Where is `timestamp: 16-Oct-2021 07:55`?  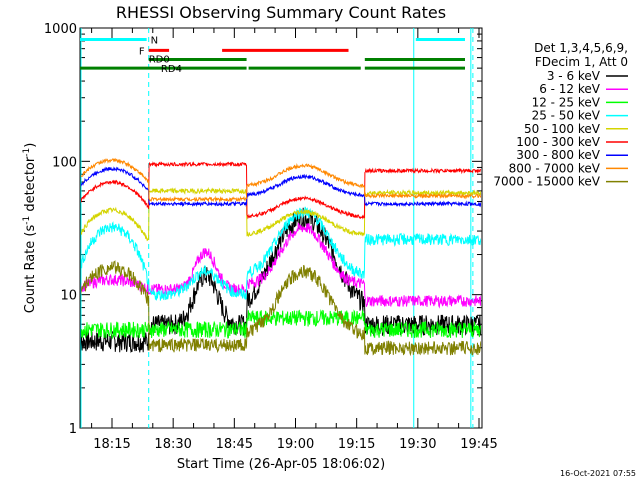
timestamp: 16-Oct-2021 07:55 is located at coordinates (598, 473).